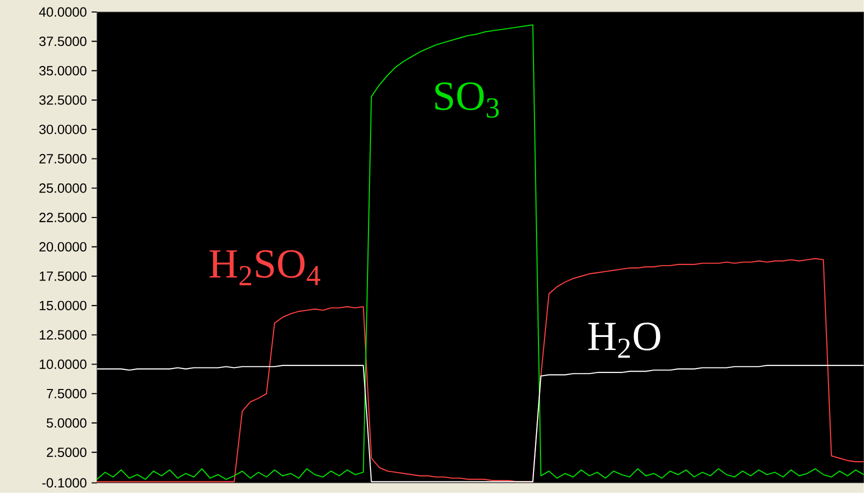  I want to click on y-tick-label: 20.0000, so click(62, 247).